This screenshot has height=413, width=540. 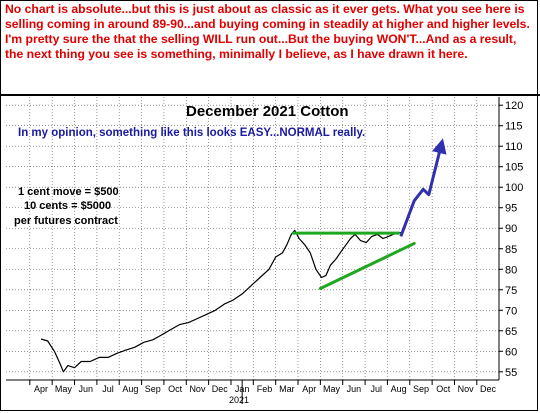 What do you see at coordinates (239, 400) in the screenshot?
I see `year-label: 2021` at bounding box center [239, 400].